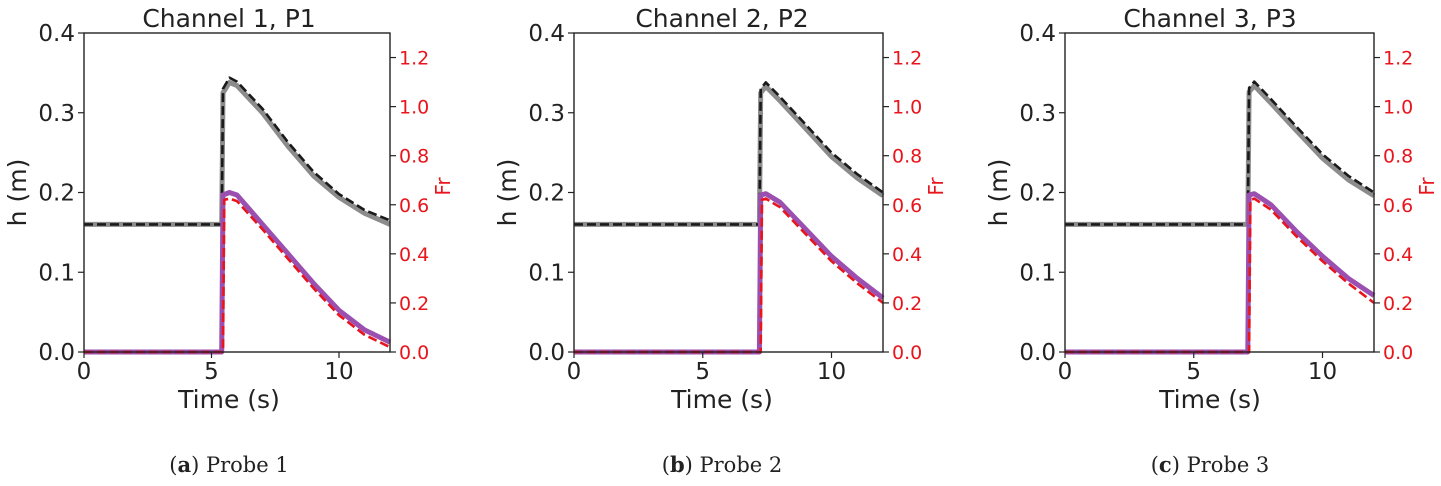 This screenshot has width=1441, height=486. I want to click on caption-label: c, so click(1165, 464).